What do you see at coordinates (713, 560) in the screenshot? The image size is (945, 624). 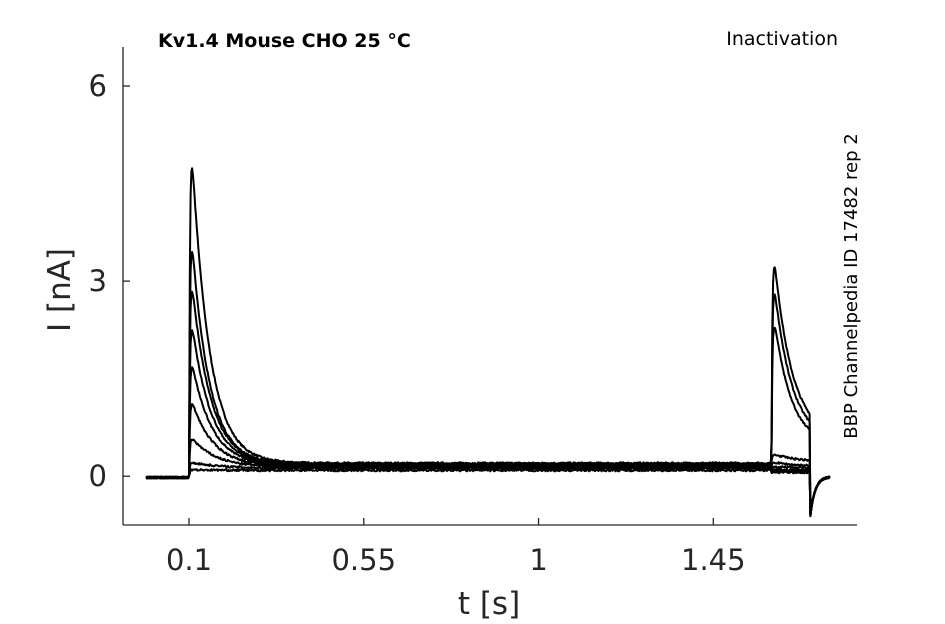 I see `x-tick-label: 1.45` at bounding box center [713, 560].